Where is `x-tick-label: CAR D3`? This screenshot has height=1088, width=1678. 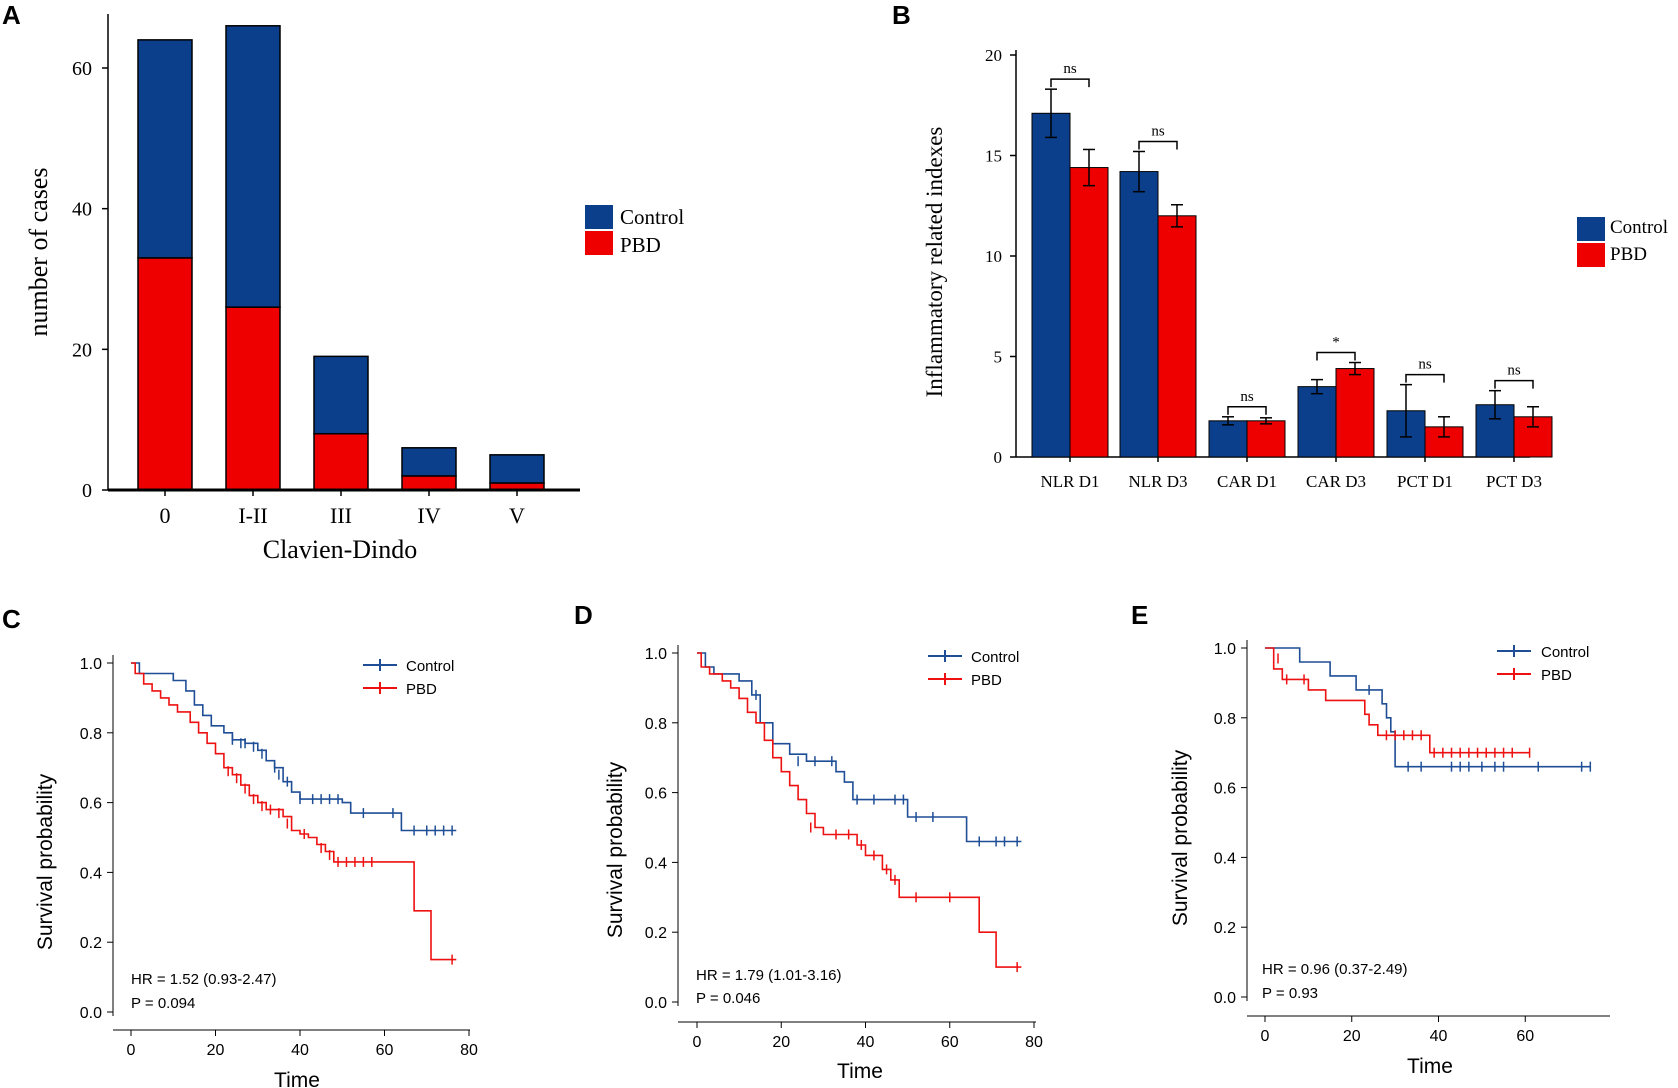
x-tick-label: CAR D3 is located at coordinates (1336, 481).